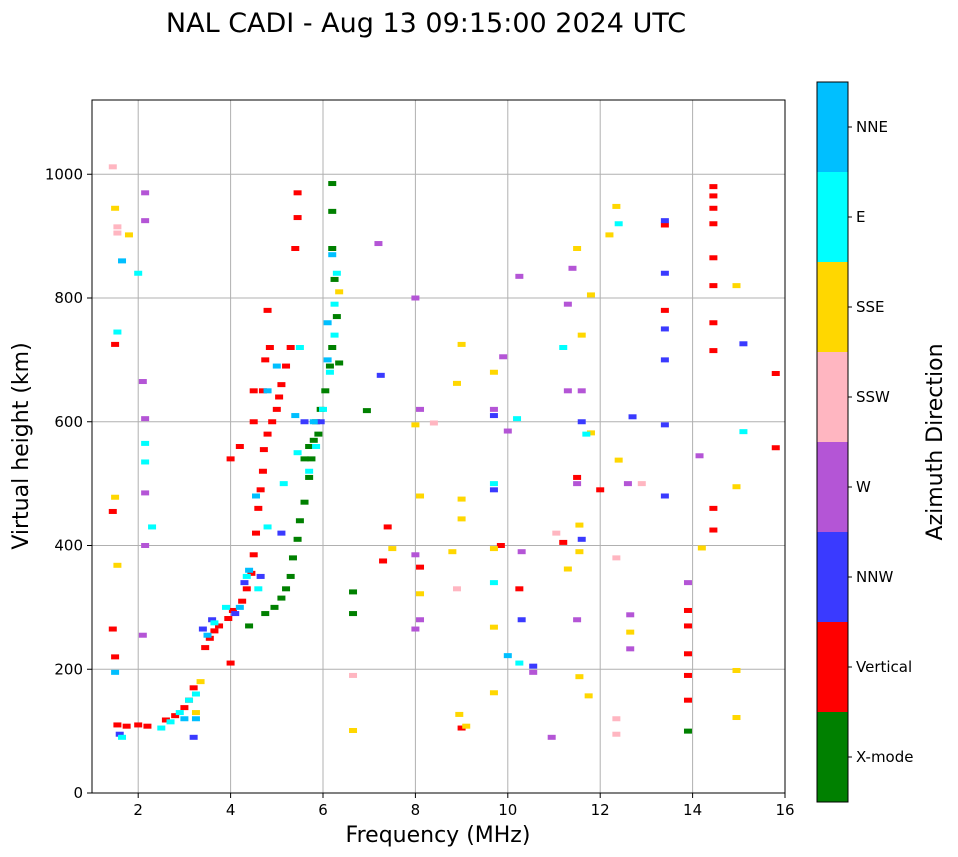  Describe the element at coordinates (68, 422) in the screenshot. I see `y-tick-label: 600` at that location.